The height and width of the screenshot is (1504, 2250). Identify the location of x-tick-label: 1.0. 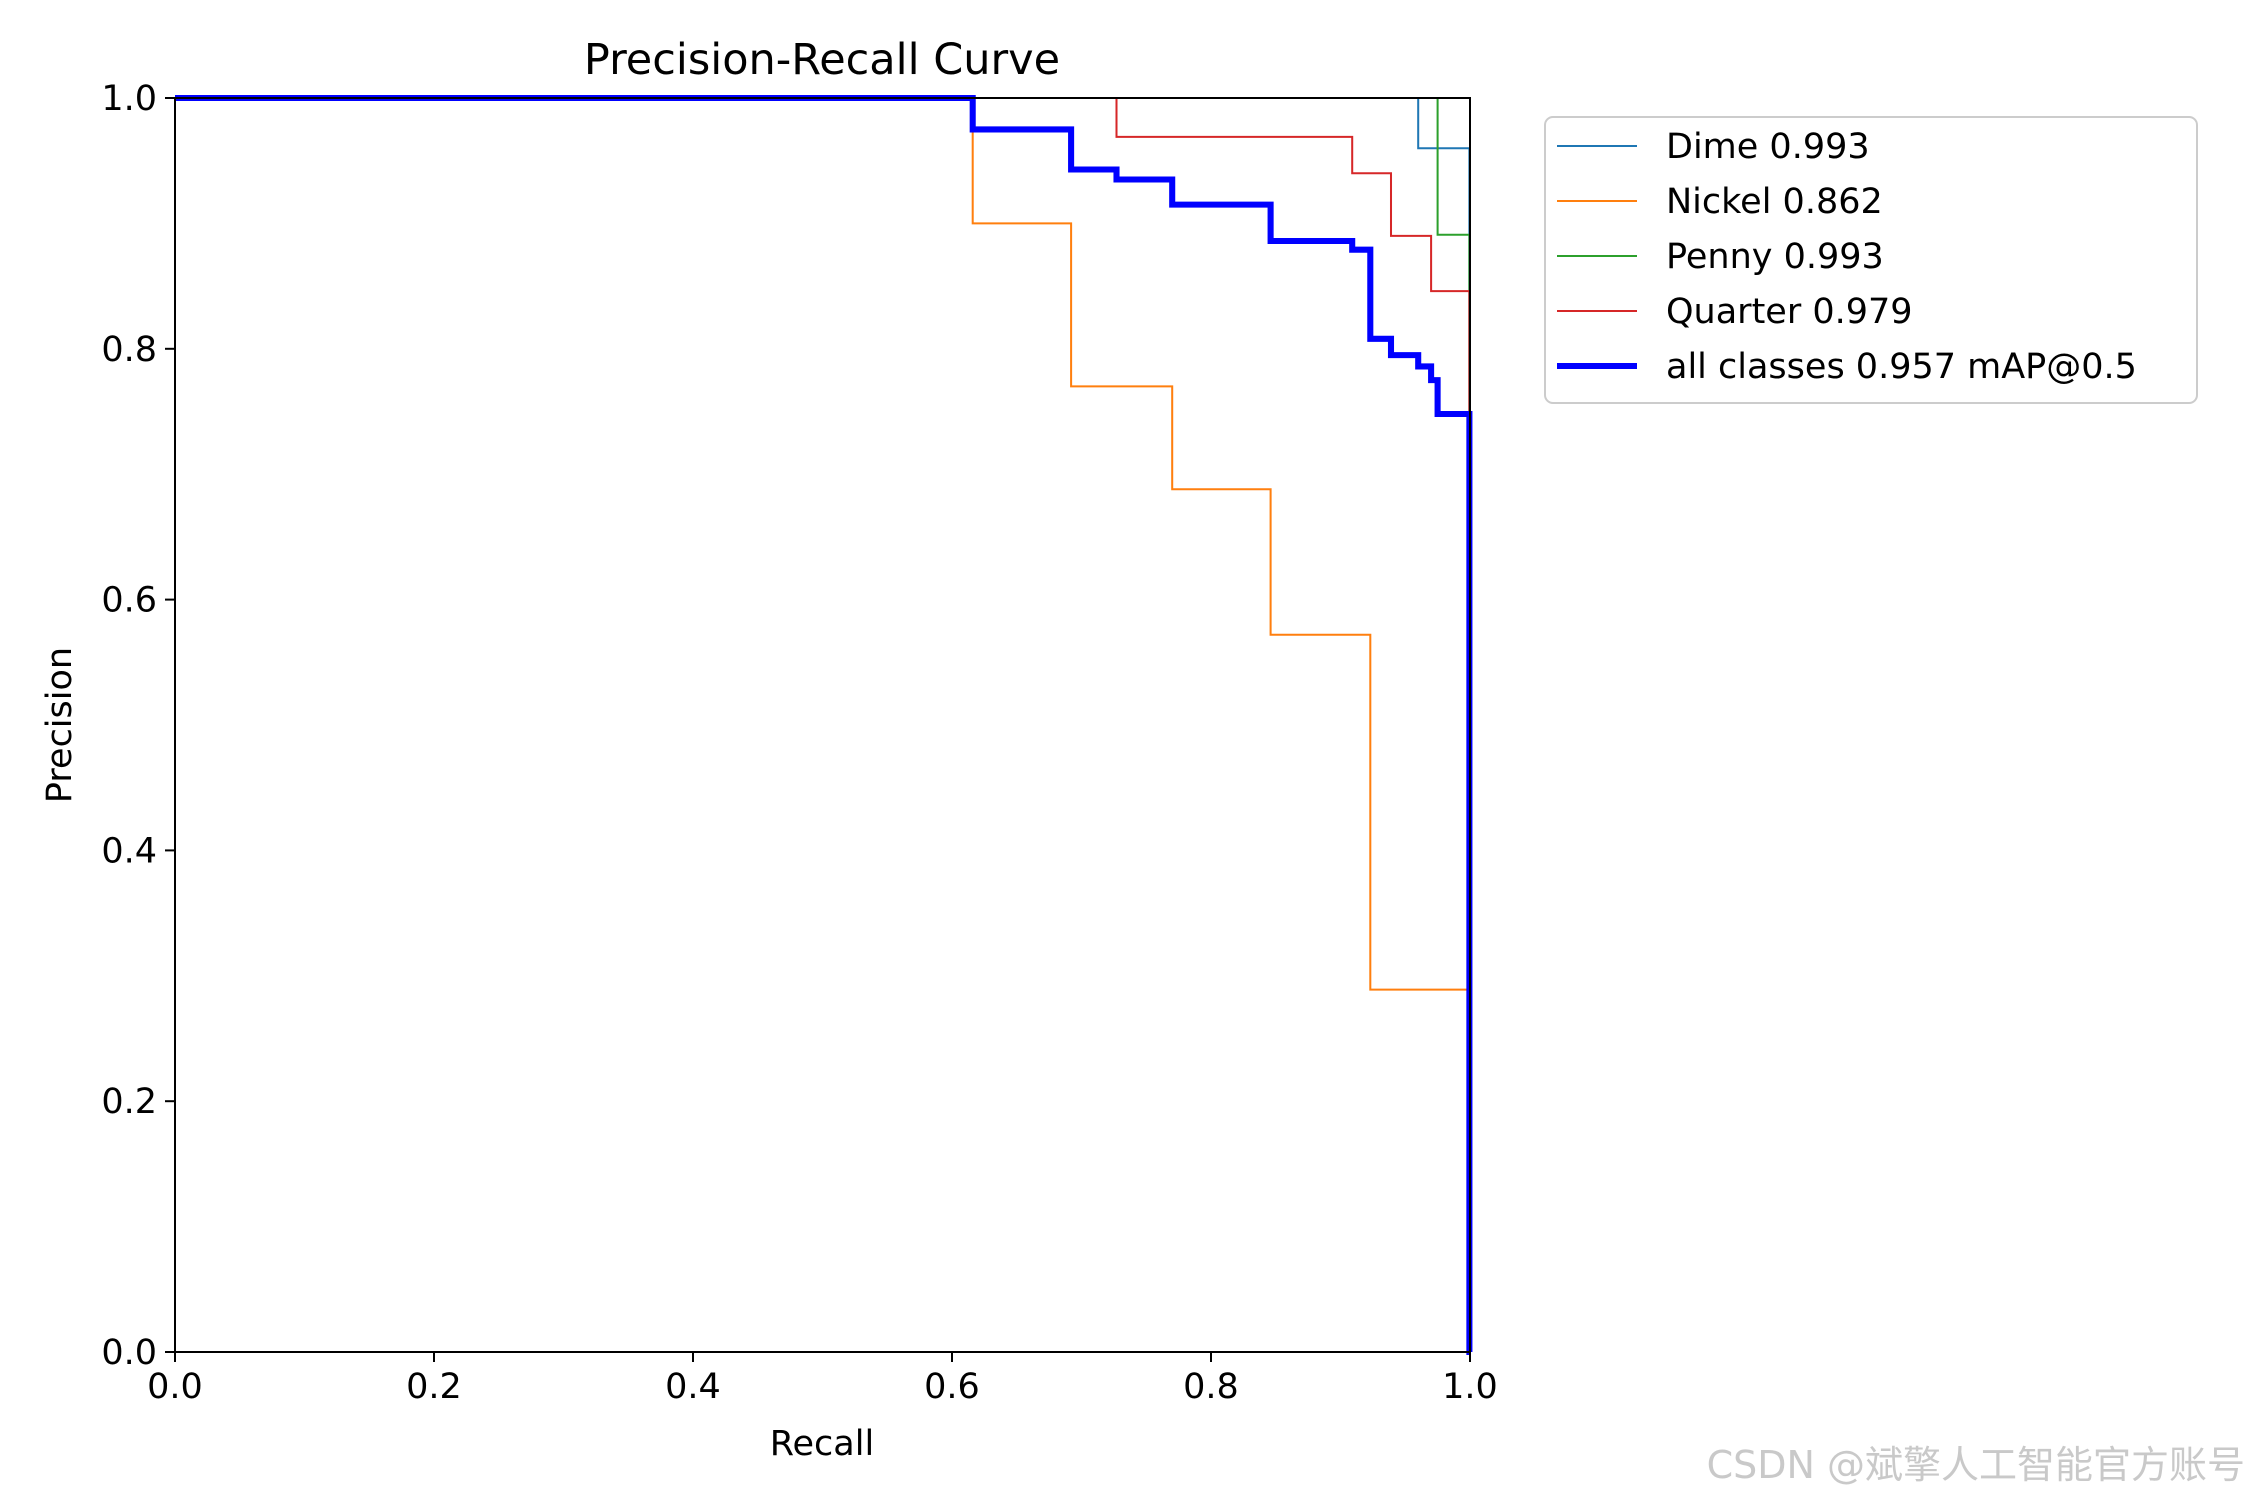
(1470, 1387).